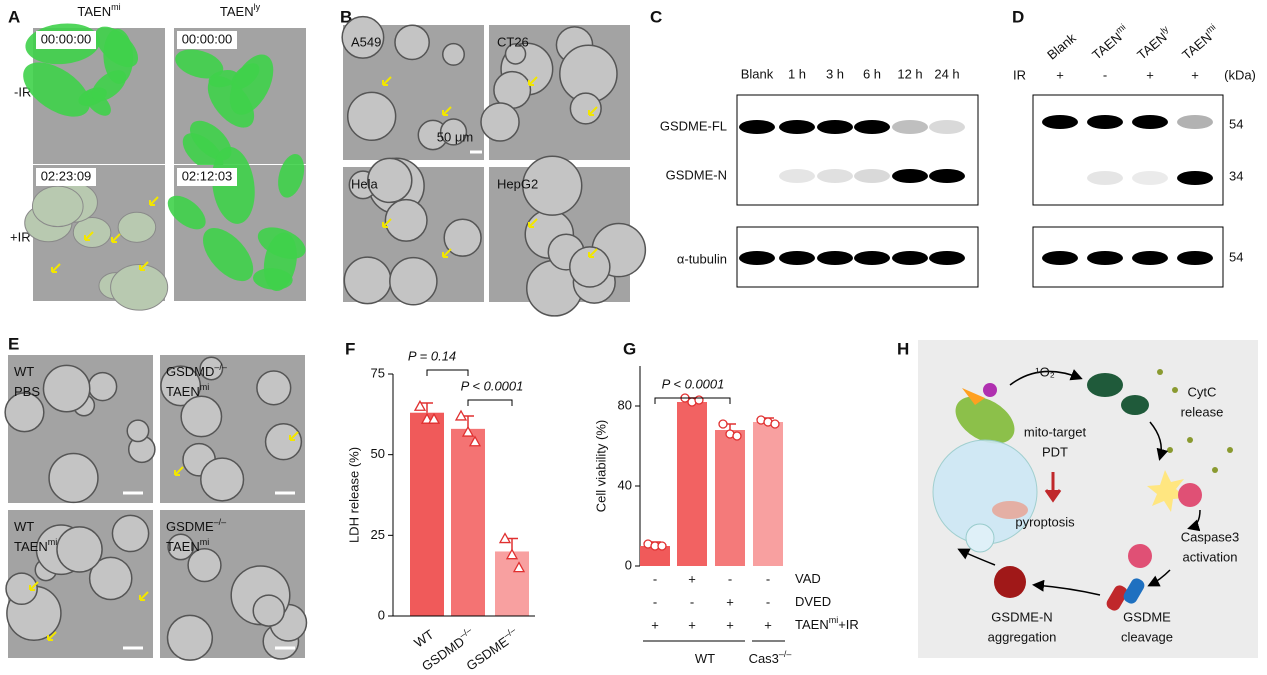  Describe the element at coordinates (693, 125) in the screenshot. I see `row-label: GSDME-FL` at that location.